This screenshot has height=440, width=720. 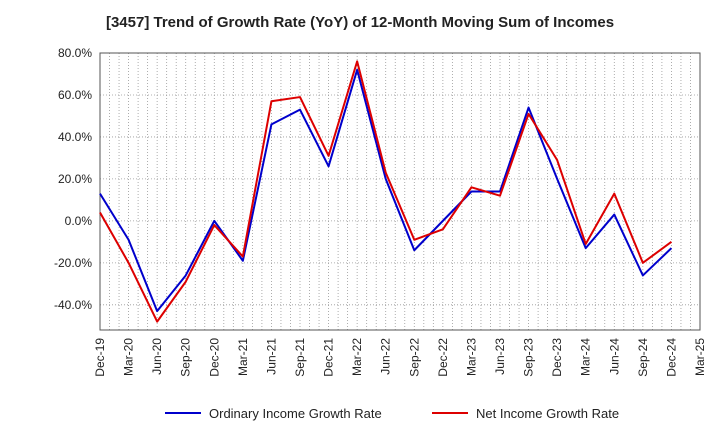 I want to click on x-tick-label: Dec-21, so click(x=329, y=357).